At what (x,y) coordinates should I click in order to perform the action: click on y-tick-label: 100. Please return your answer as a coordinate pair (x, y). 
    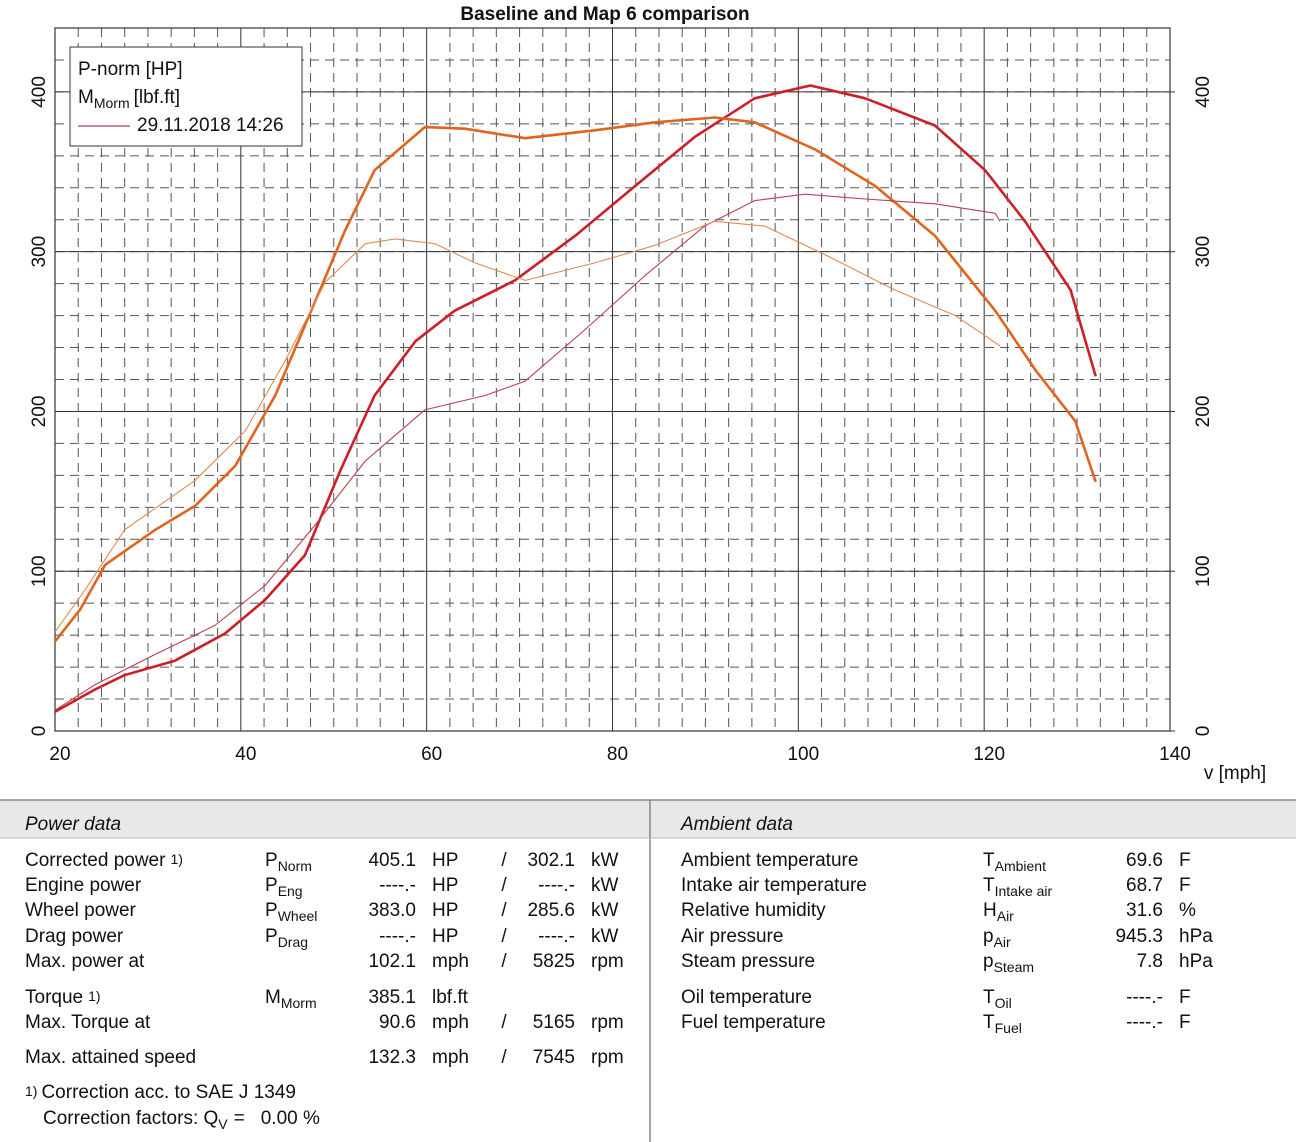
    Looking at the image, I should click on (39, 571).